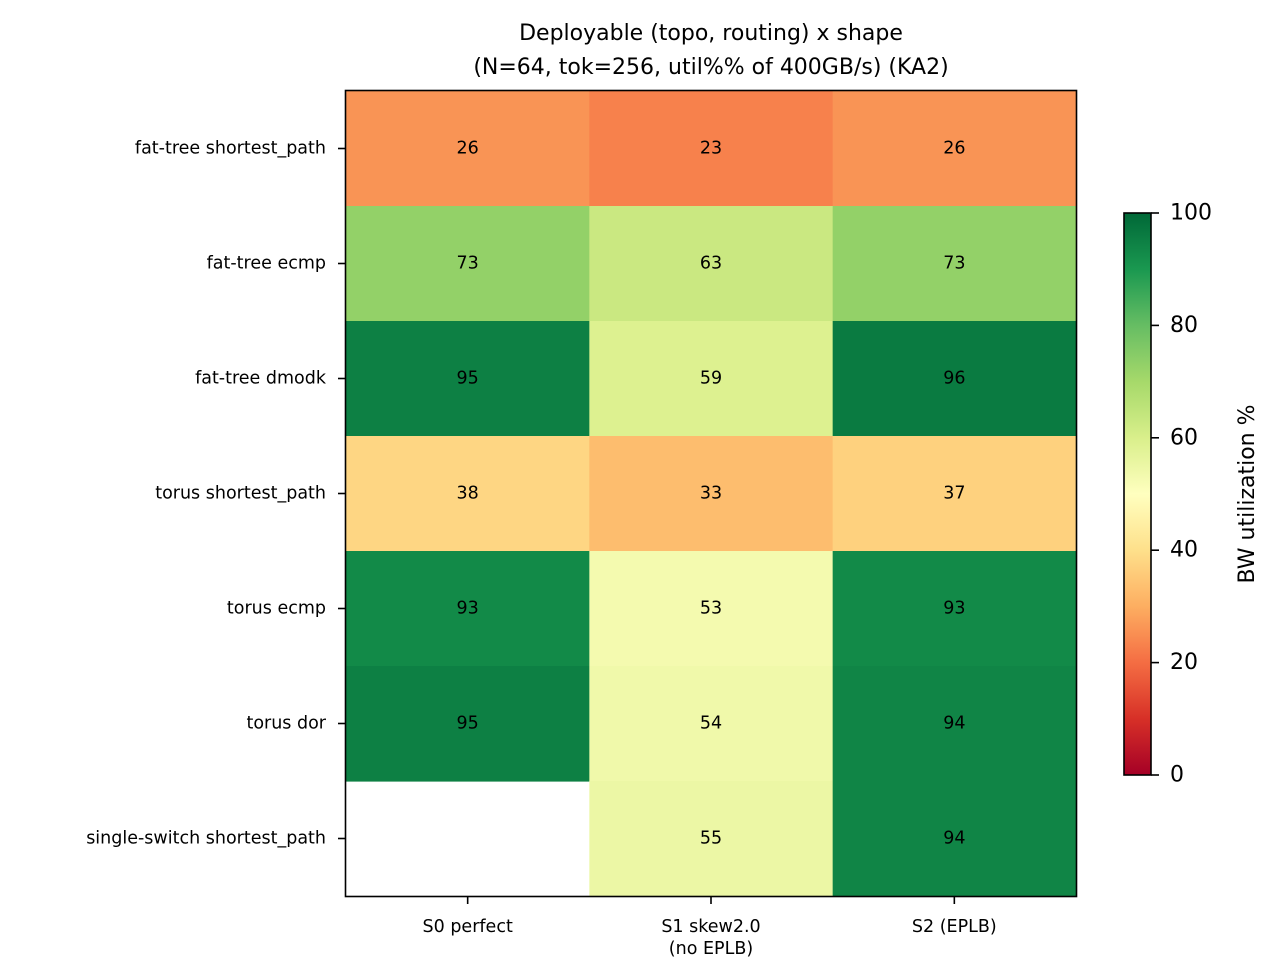  I want to click on y-tick-label: torus ecmp, so click(276, 609).